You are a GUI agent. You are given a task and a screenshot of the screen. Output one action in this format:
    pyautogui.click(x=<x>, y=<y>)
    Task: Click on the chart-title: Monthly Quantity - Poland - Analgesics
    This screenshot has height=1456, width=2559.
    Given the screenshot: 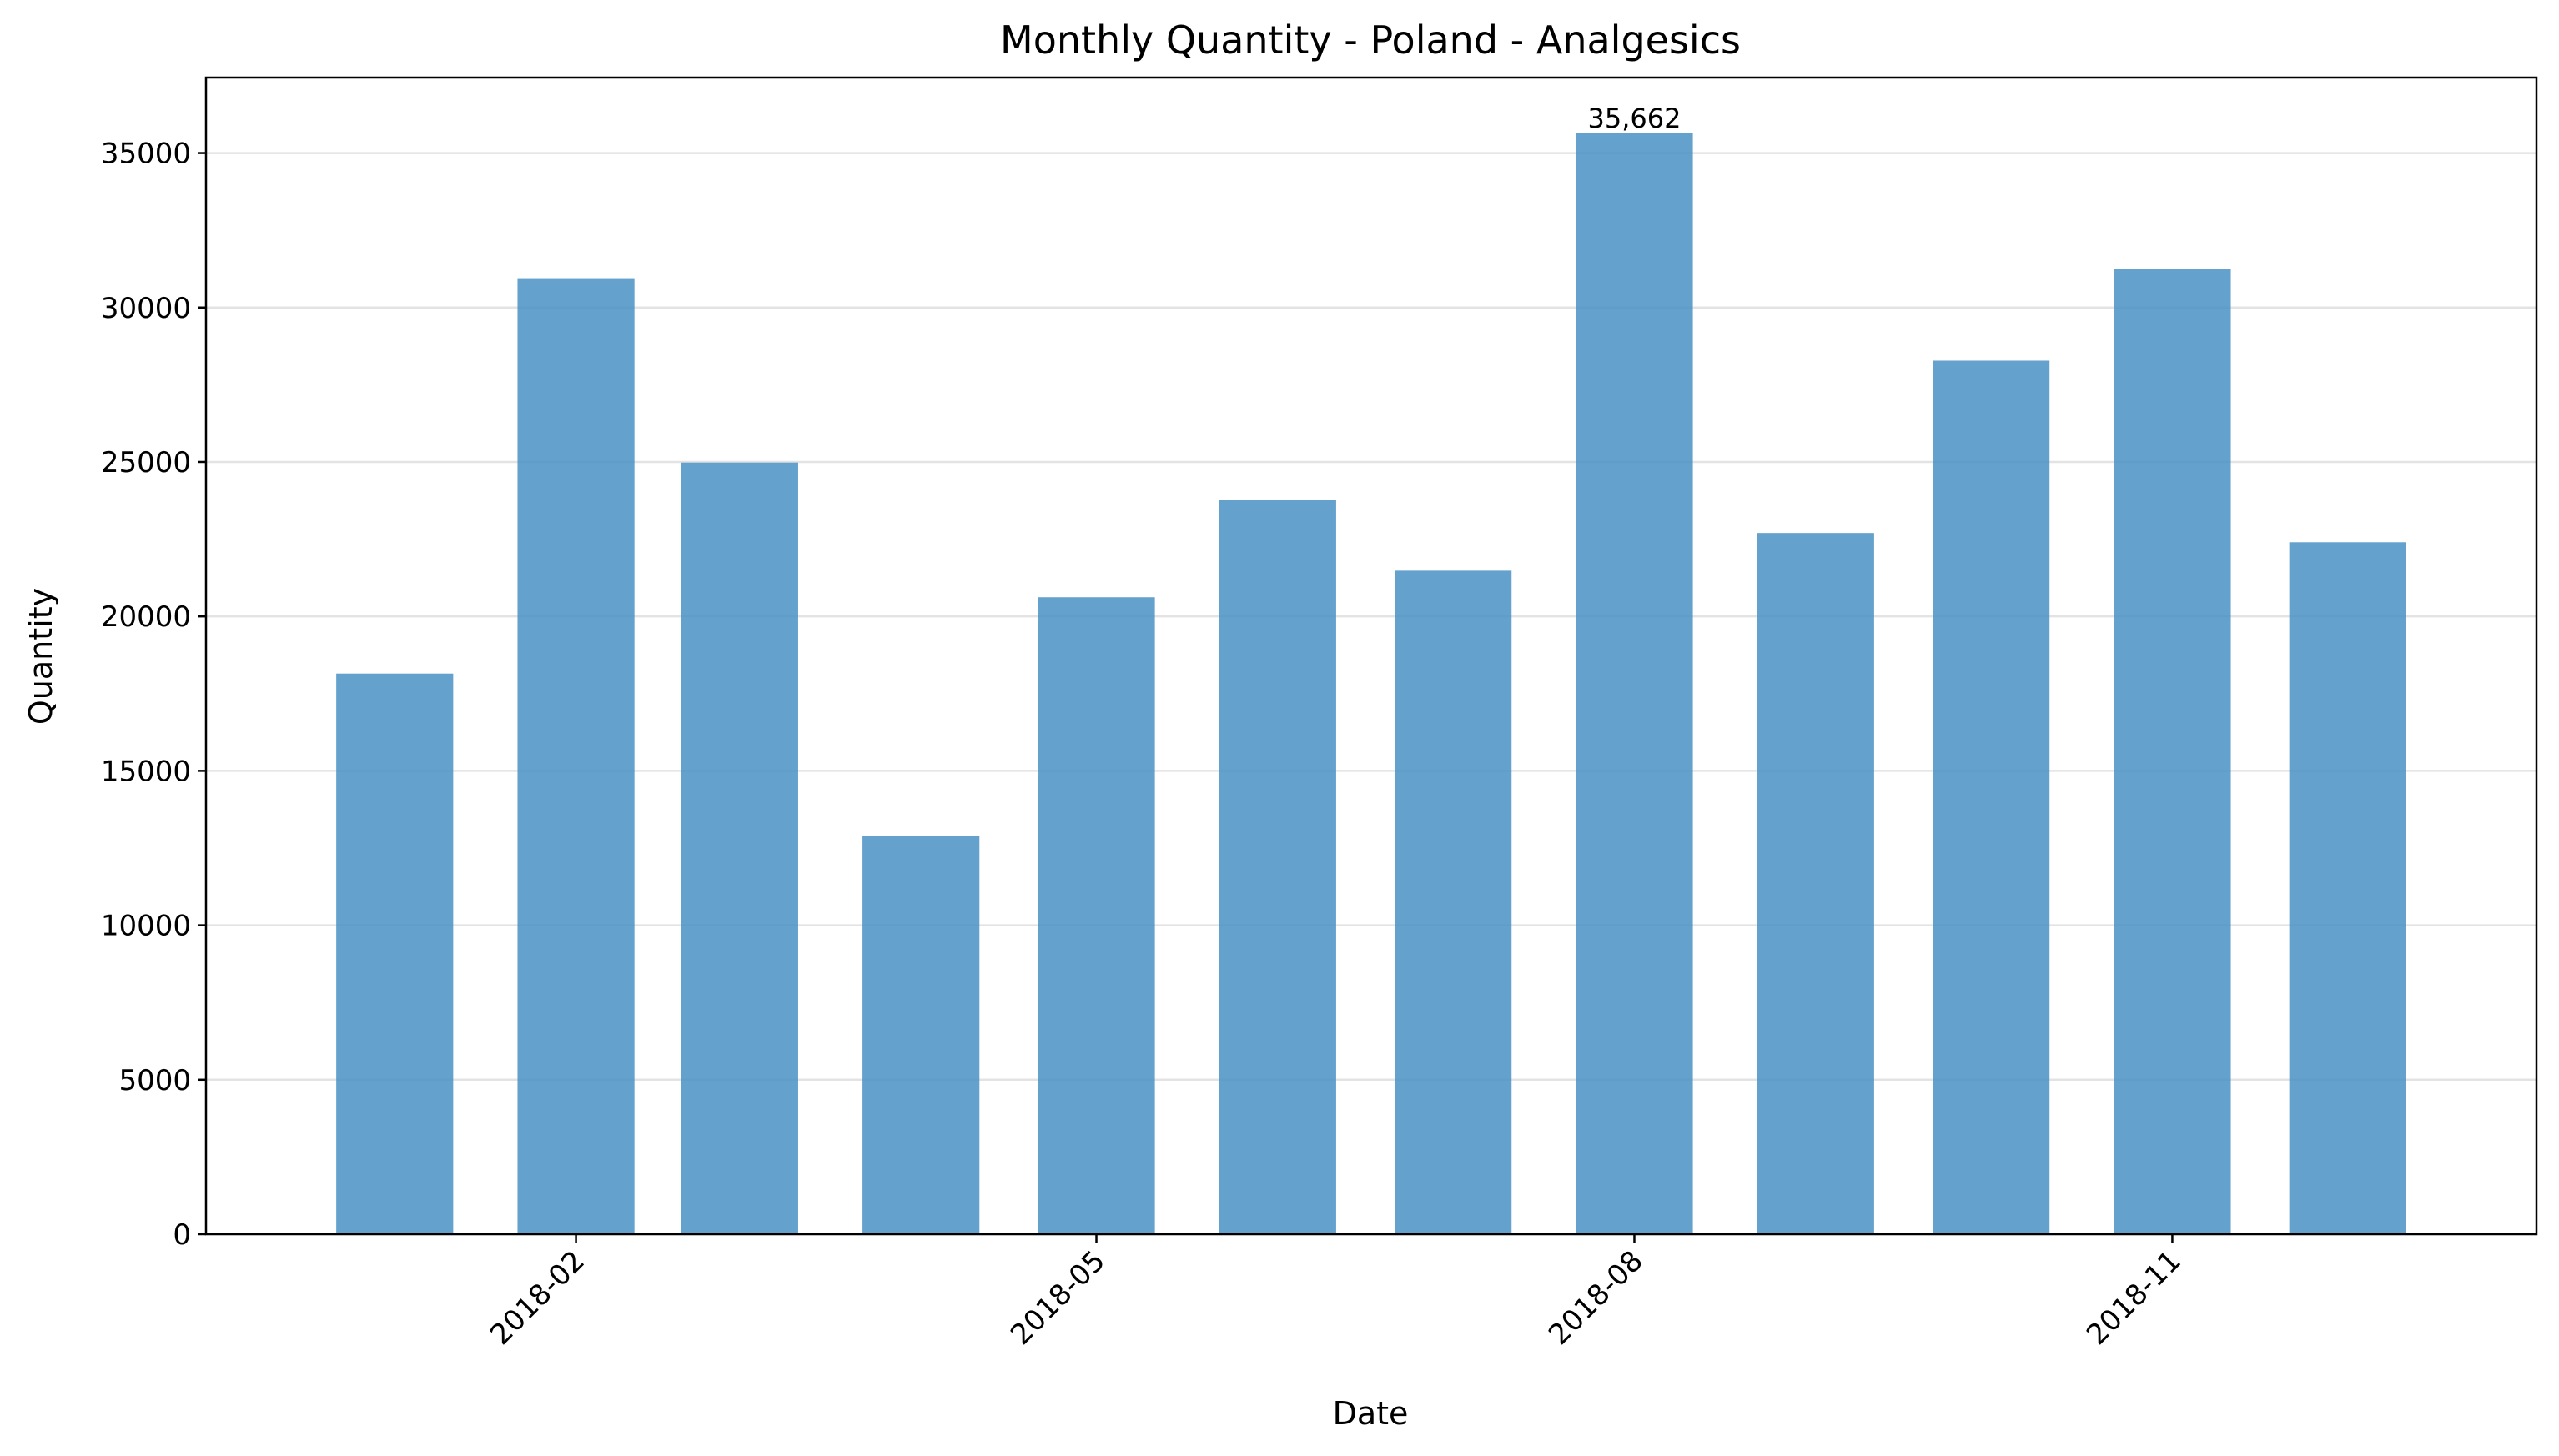 What is the action you would take?
    pyautogui.click(x=1370, y=40)
    